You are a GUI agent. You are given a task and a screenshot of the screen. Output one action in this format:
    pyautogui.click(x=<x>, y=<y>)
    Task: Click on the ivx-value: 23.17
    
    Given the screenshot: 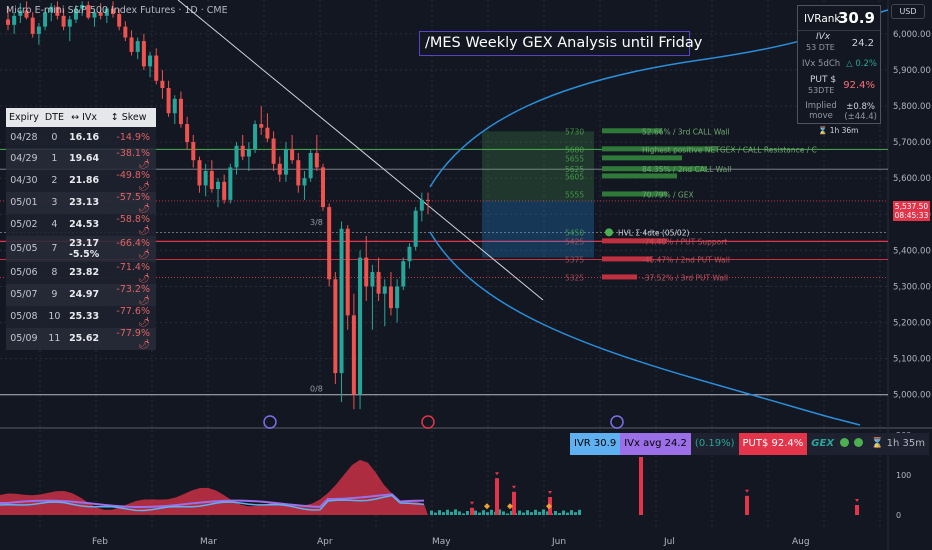 What is the action you would take?
    pyautogui.click(x=84, y=243)
    